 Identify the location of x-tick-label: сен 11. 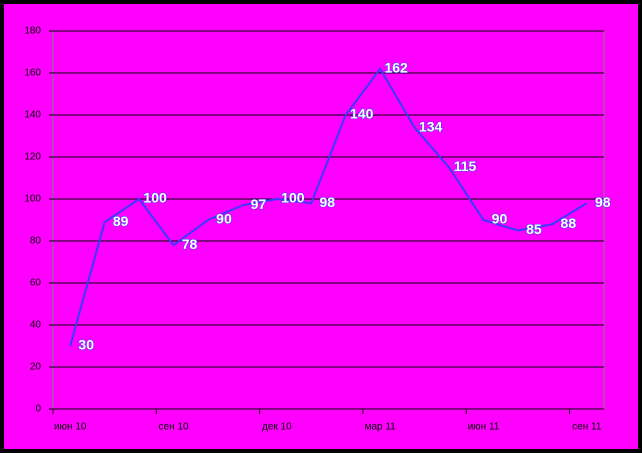
(587, 427).